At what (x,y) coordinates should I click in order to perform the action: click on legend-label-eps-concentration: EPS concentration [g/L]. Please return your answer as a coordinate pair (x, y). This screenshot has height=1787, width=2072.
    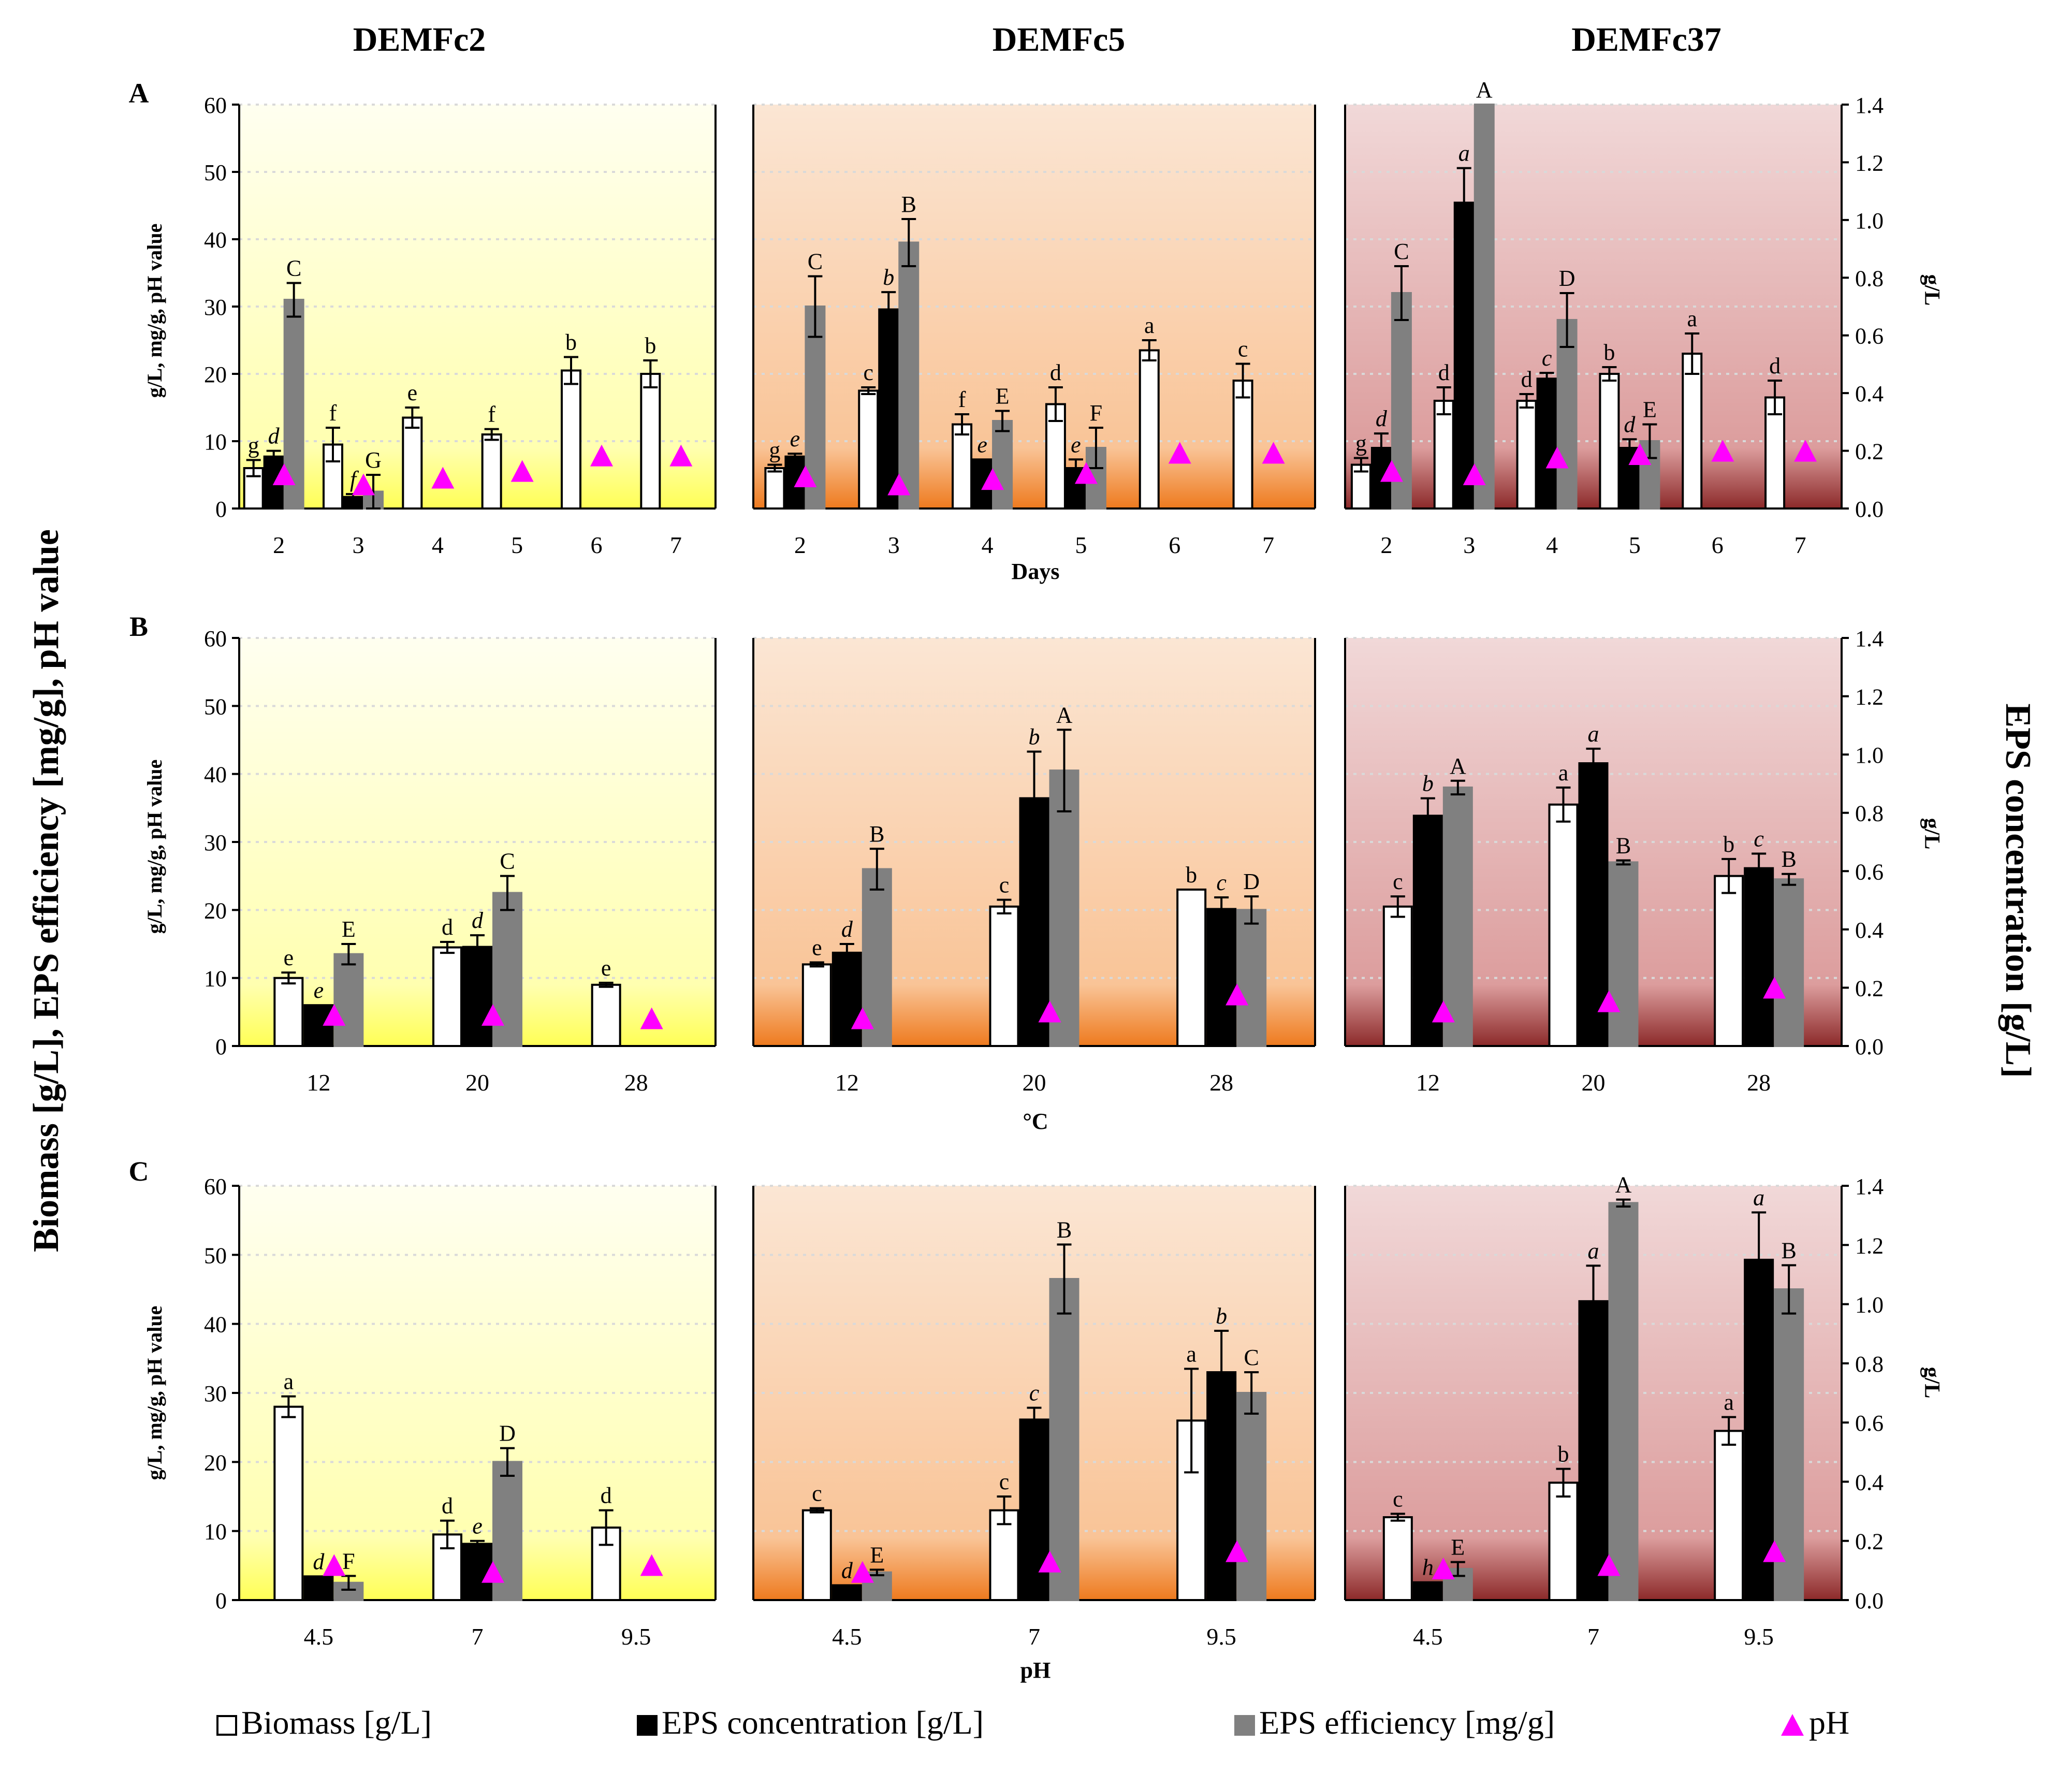
    Looking at the image, I should click on (823, 1722).